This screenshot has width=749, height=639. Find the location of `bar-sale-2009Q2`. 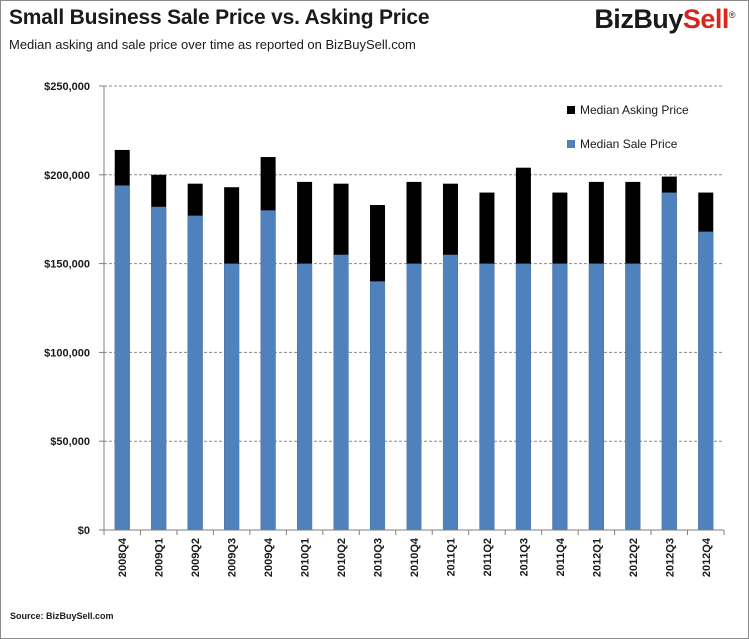

bar-sale-2009Q2 is located at coordinates (195, 372).